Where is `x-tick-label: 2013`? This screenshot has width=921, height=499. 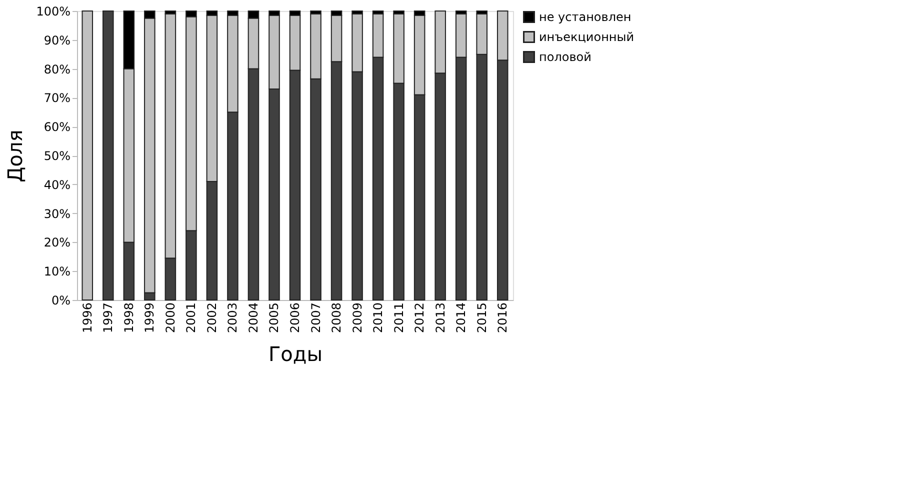 x-tick-label: 2013 is located at coordinates (440, 318).